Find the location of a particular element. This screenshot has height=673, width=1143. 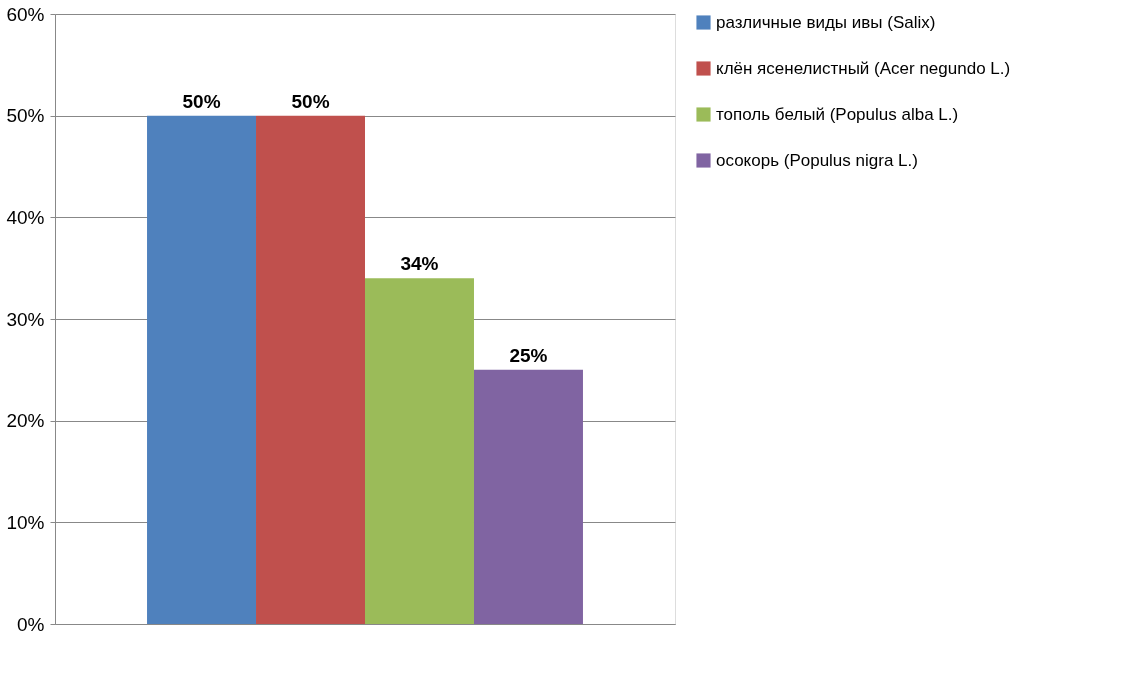

y-tick-label: 60% is located at coordinates (25, 14).